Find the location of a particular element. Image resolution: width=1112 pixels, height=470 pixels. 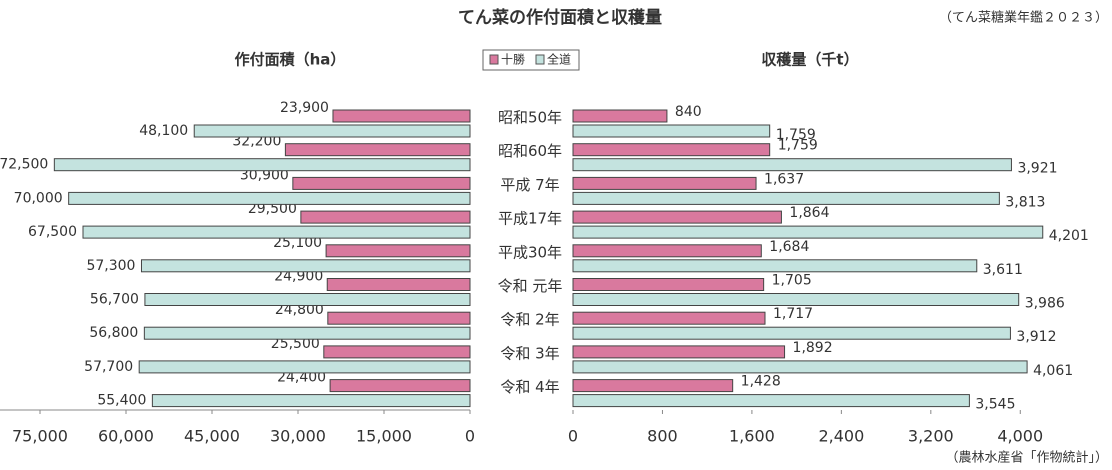

value-label: 57,700 is located at coordinates (108, 367).